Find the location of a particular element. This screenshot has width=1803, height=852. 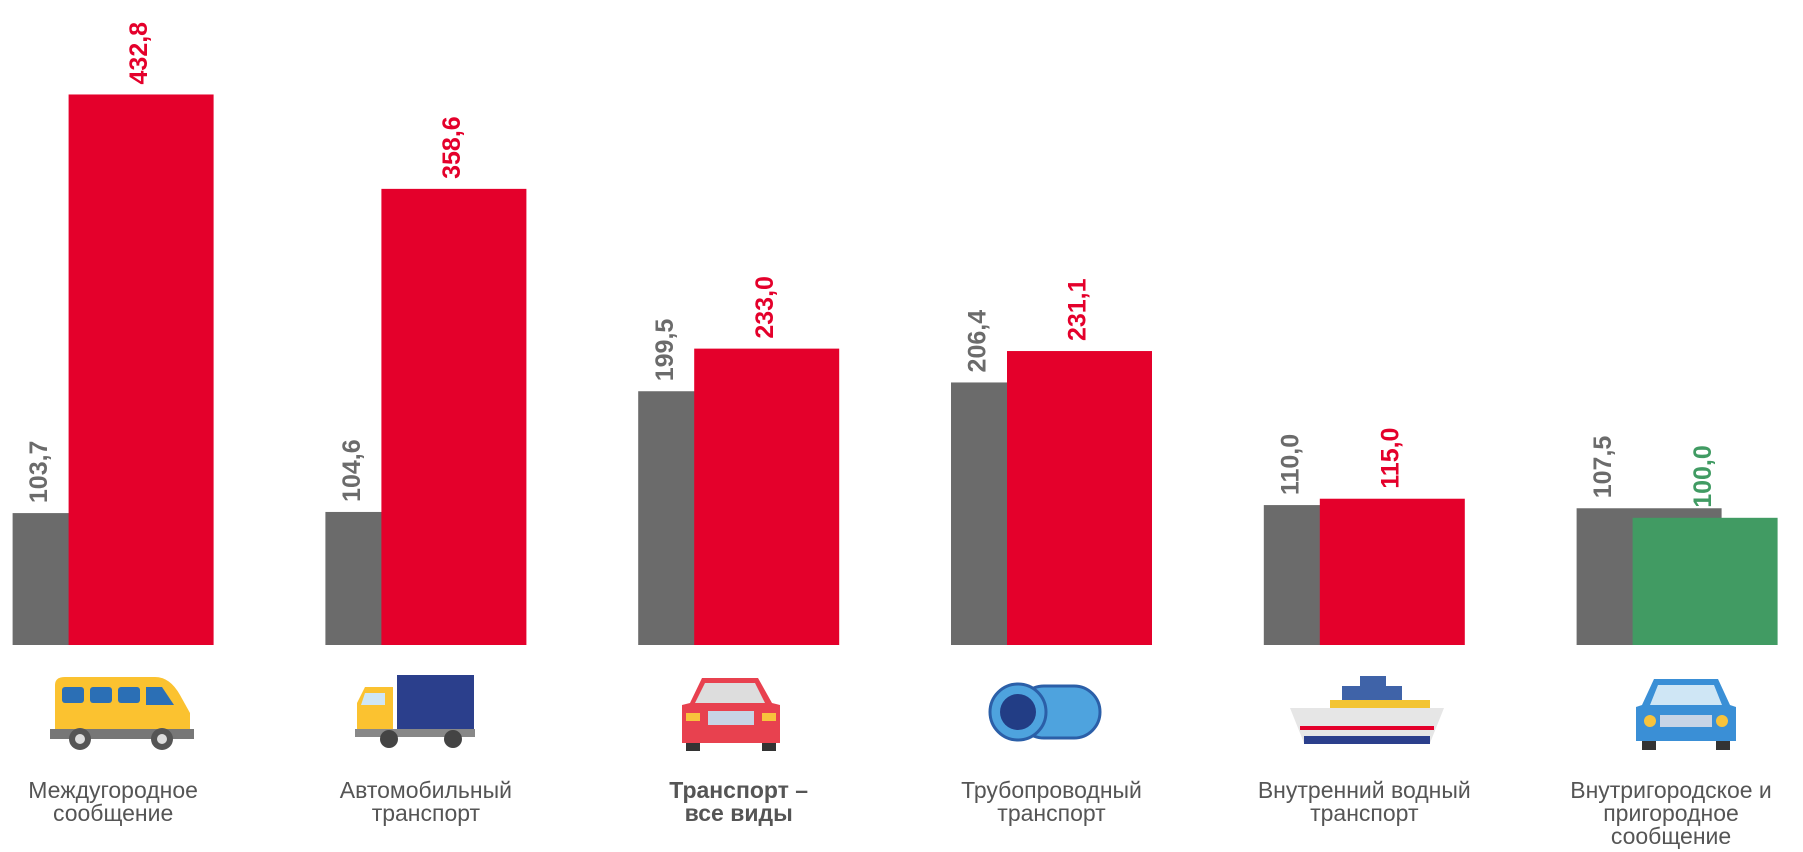

value-label: 100,0 is located at coordinates (1703, 476).